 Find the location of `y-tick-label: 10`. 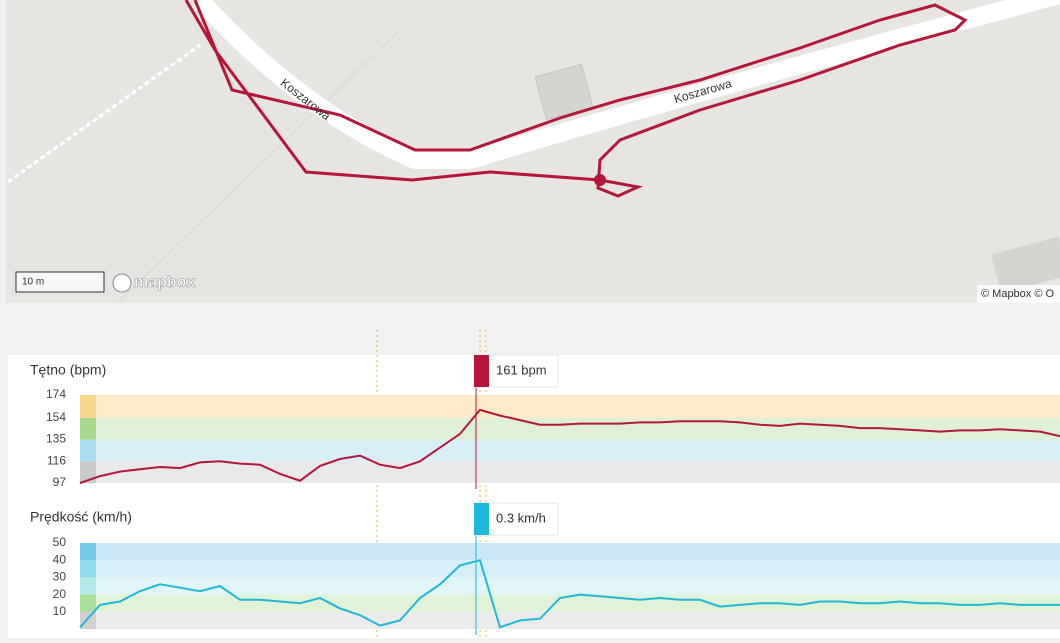

y-tick-label: 10 is located at coordinates (60, 611).